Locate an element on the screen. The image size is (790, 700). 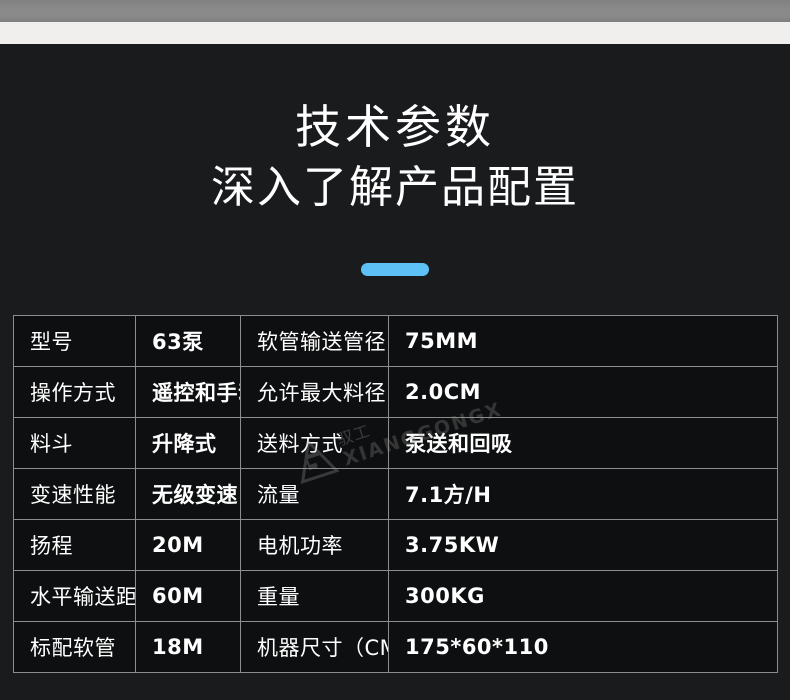
divider-pill is located at coordinates (395, 269).